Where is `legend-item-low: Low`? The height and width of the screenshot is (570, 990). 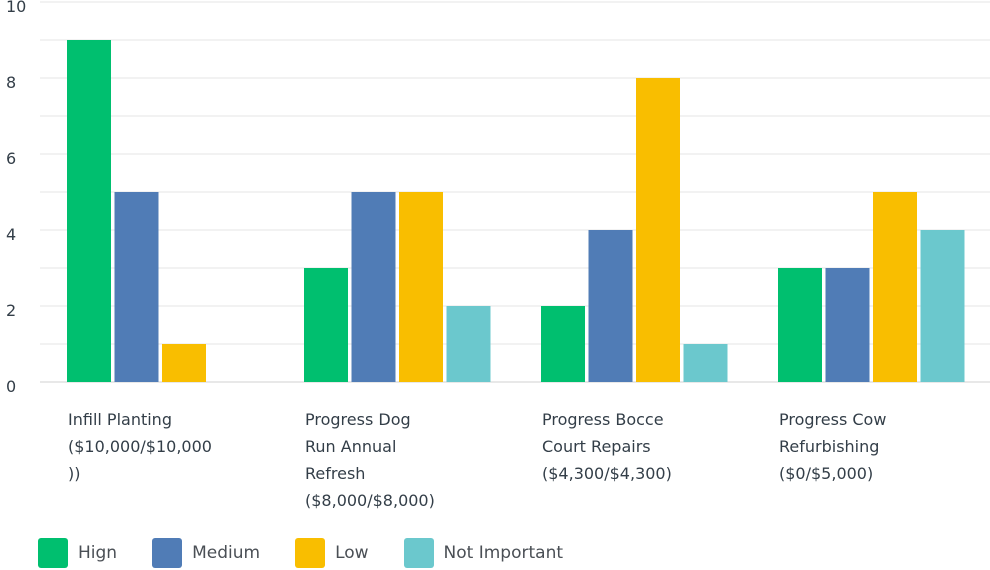 legend-item-low: Low is located at coordinates (332, 553).